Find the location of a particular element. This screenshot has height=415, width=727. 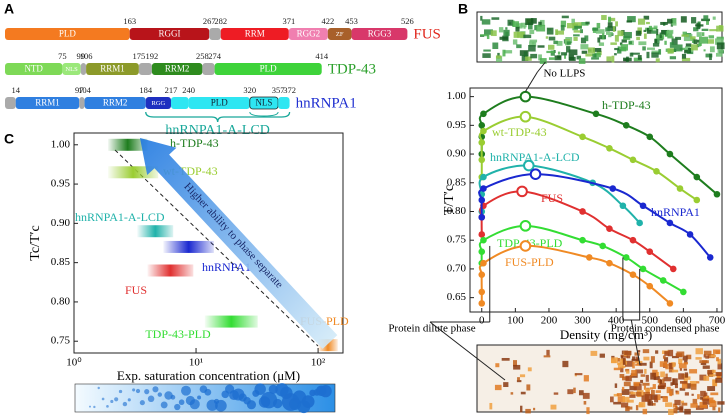

residue-number: 184 is located at coordinates (146, 90).